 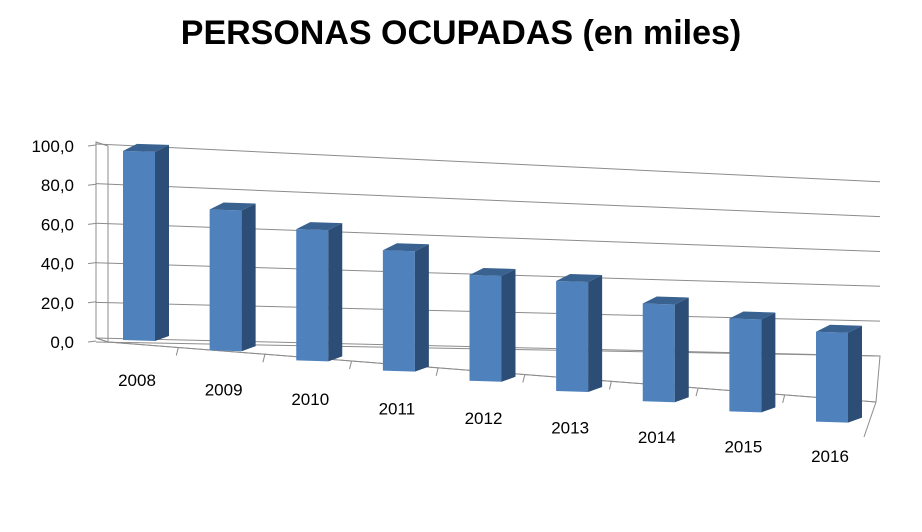 What do you see at coordinates (657, 437) in the screenshot?
I see `x-tick-label: 2014` at bounding box center [657, 437].